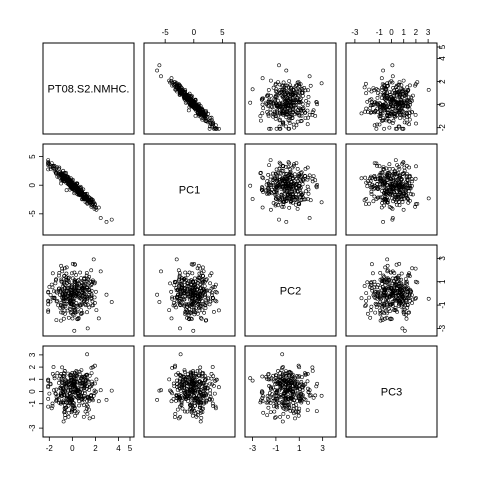  Describe the element at coordinates (355, 32) in the screenshot. I see `tick-label: -3` at that location.